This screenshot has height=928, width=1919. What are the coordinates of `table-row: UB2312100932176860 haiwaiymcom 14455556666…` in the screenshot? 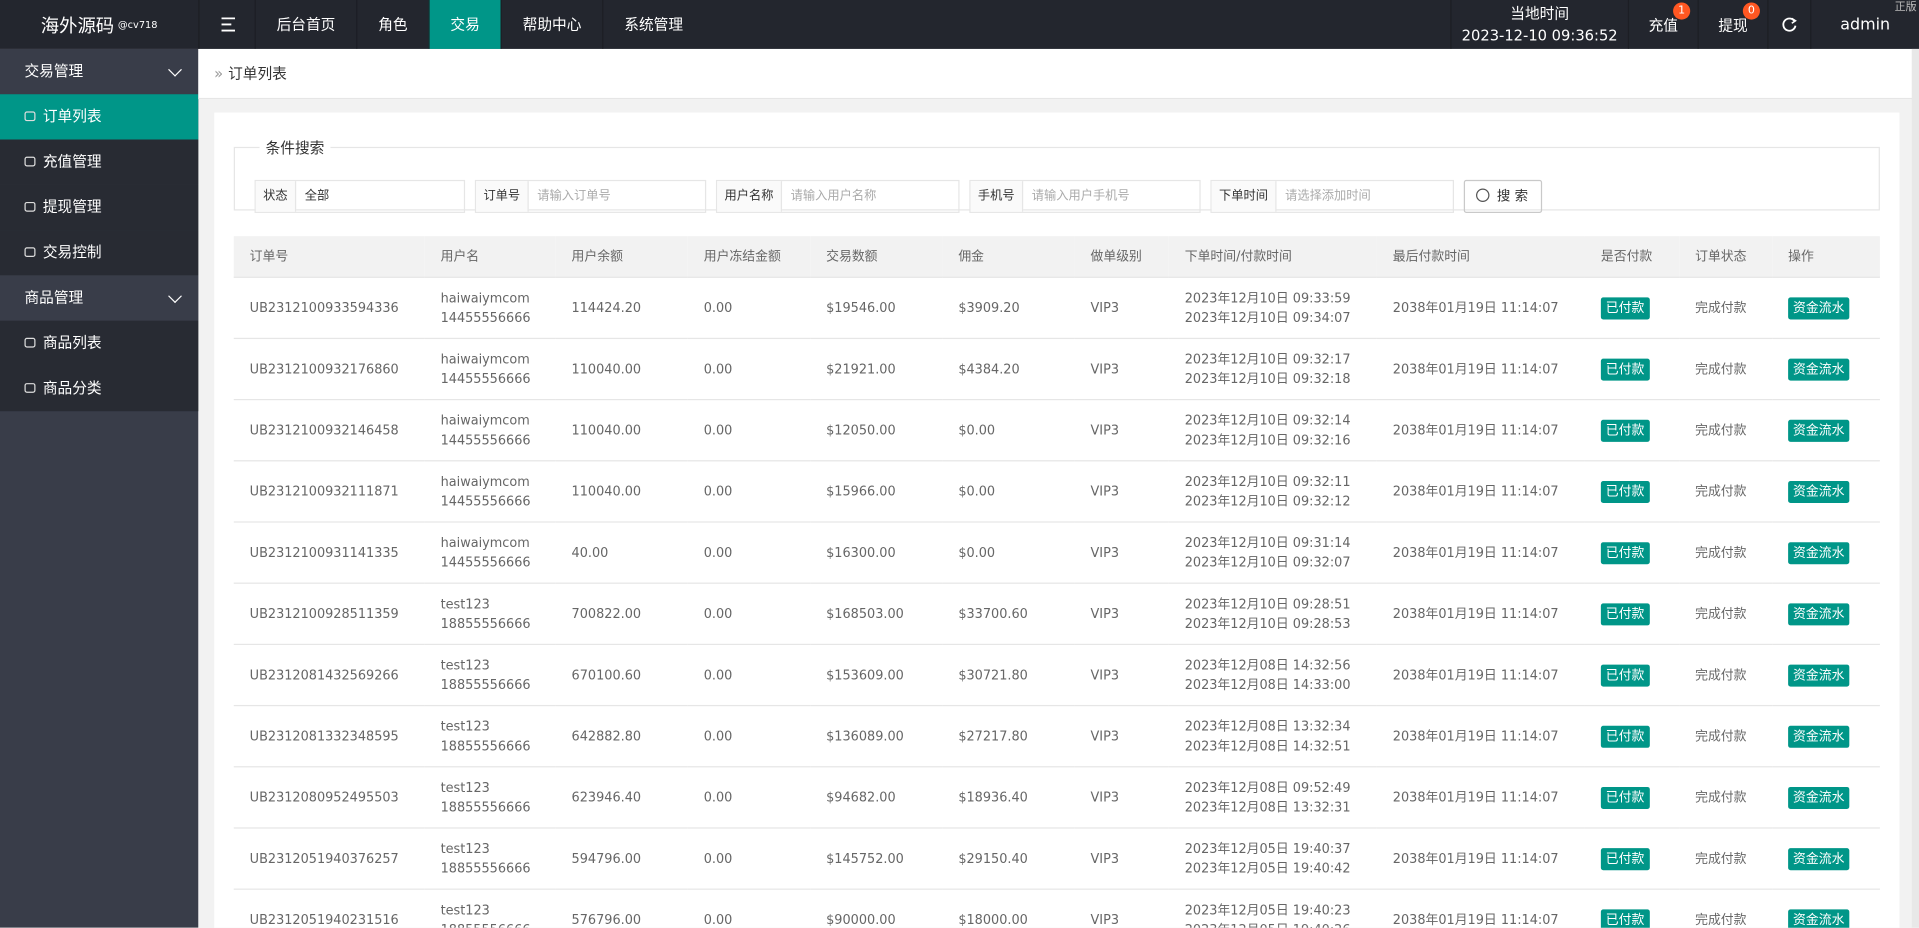 It's located at (1056, 369).